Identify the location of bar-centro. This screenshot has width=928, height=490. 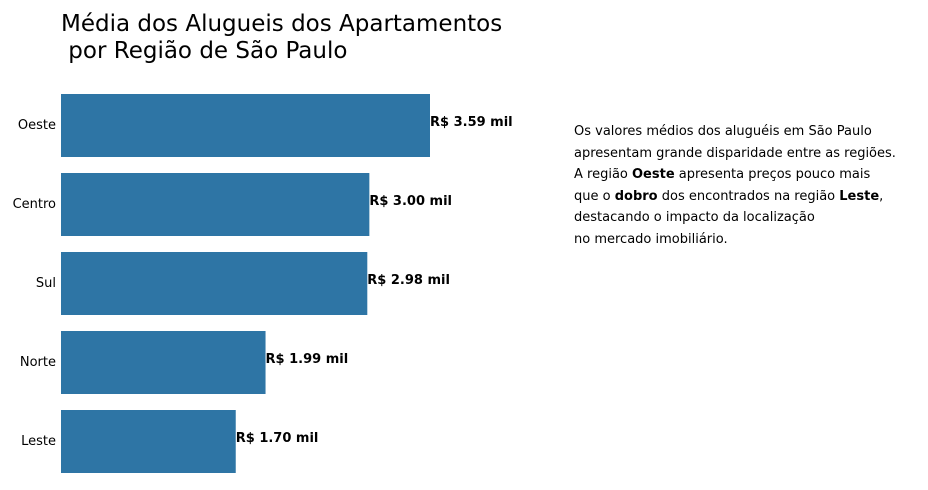
(215, 204).